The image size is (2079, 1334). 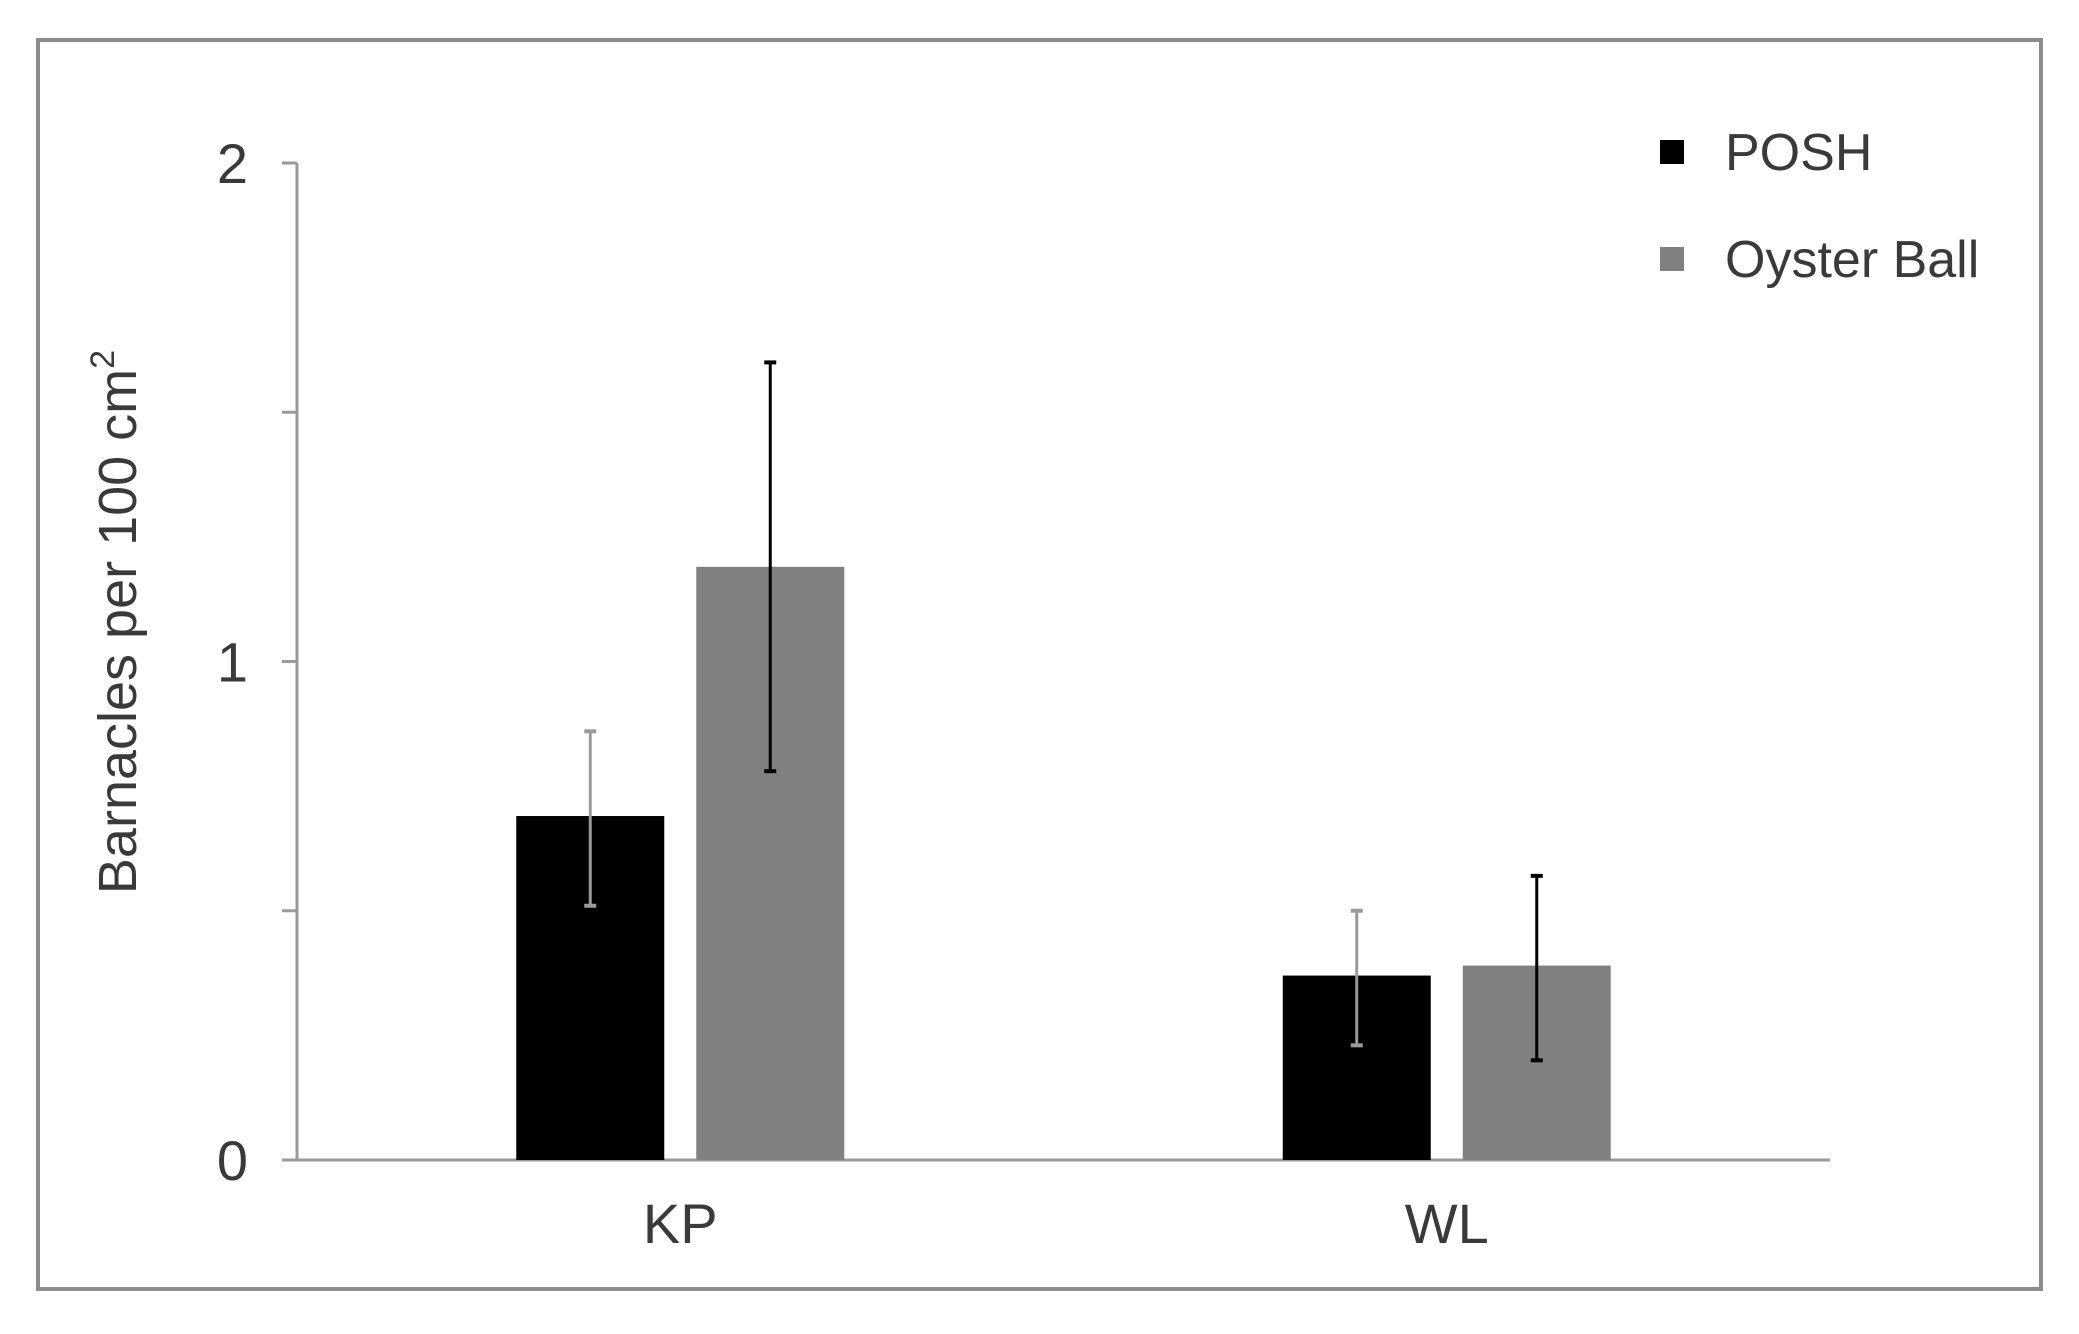 I want to click on y-axis-title: Barnacles per 100 cm2, so click(x=116, y=622).